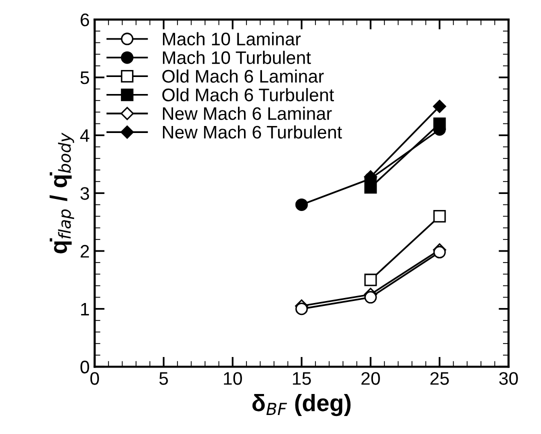  I want to click on y-tick-label: 1, so click(85, 309).